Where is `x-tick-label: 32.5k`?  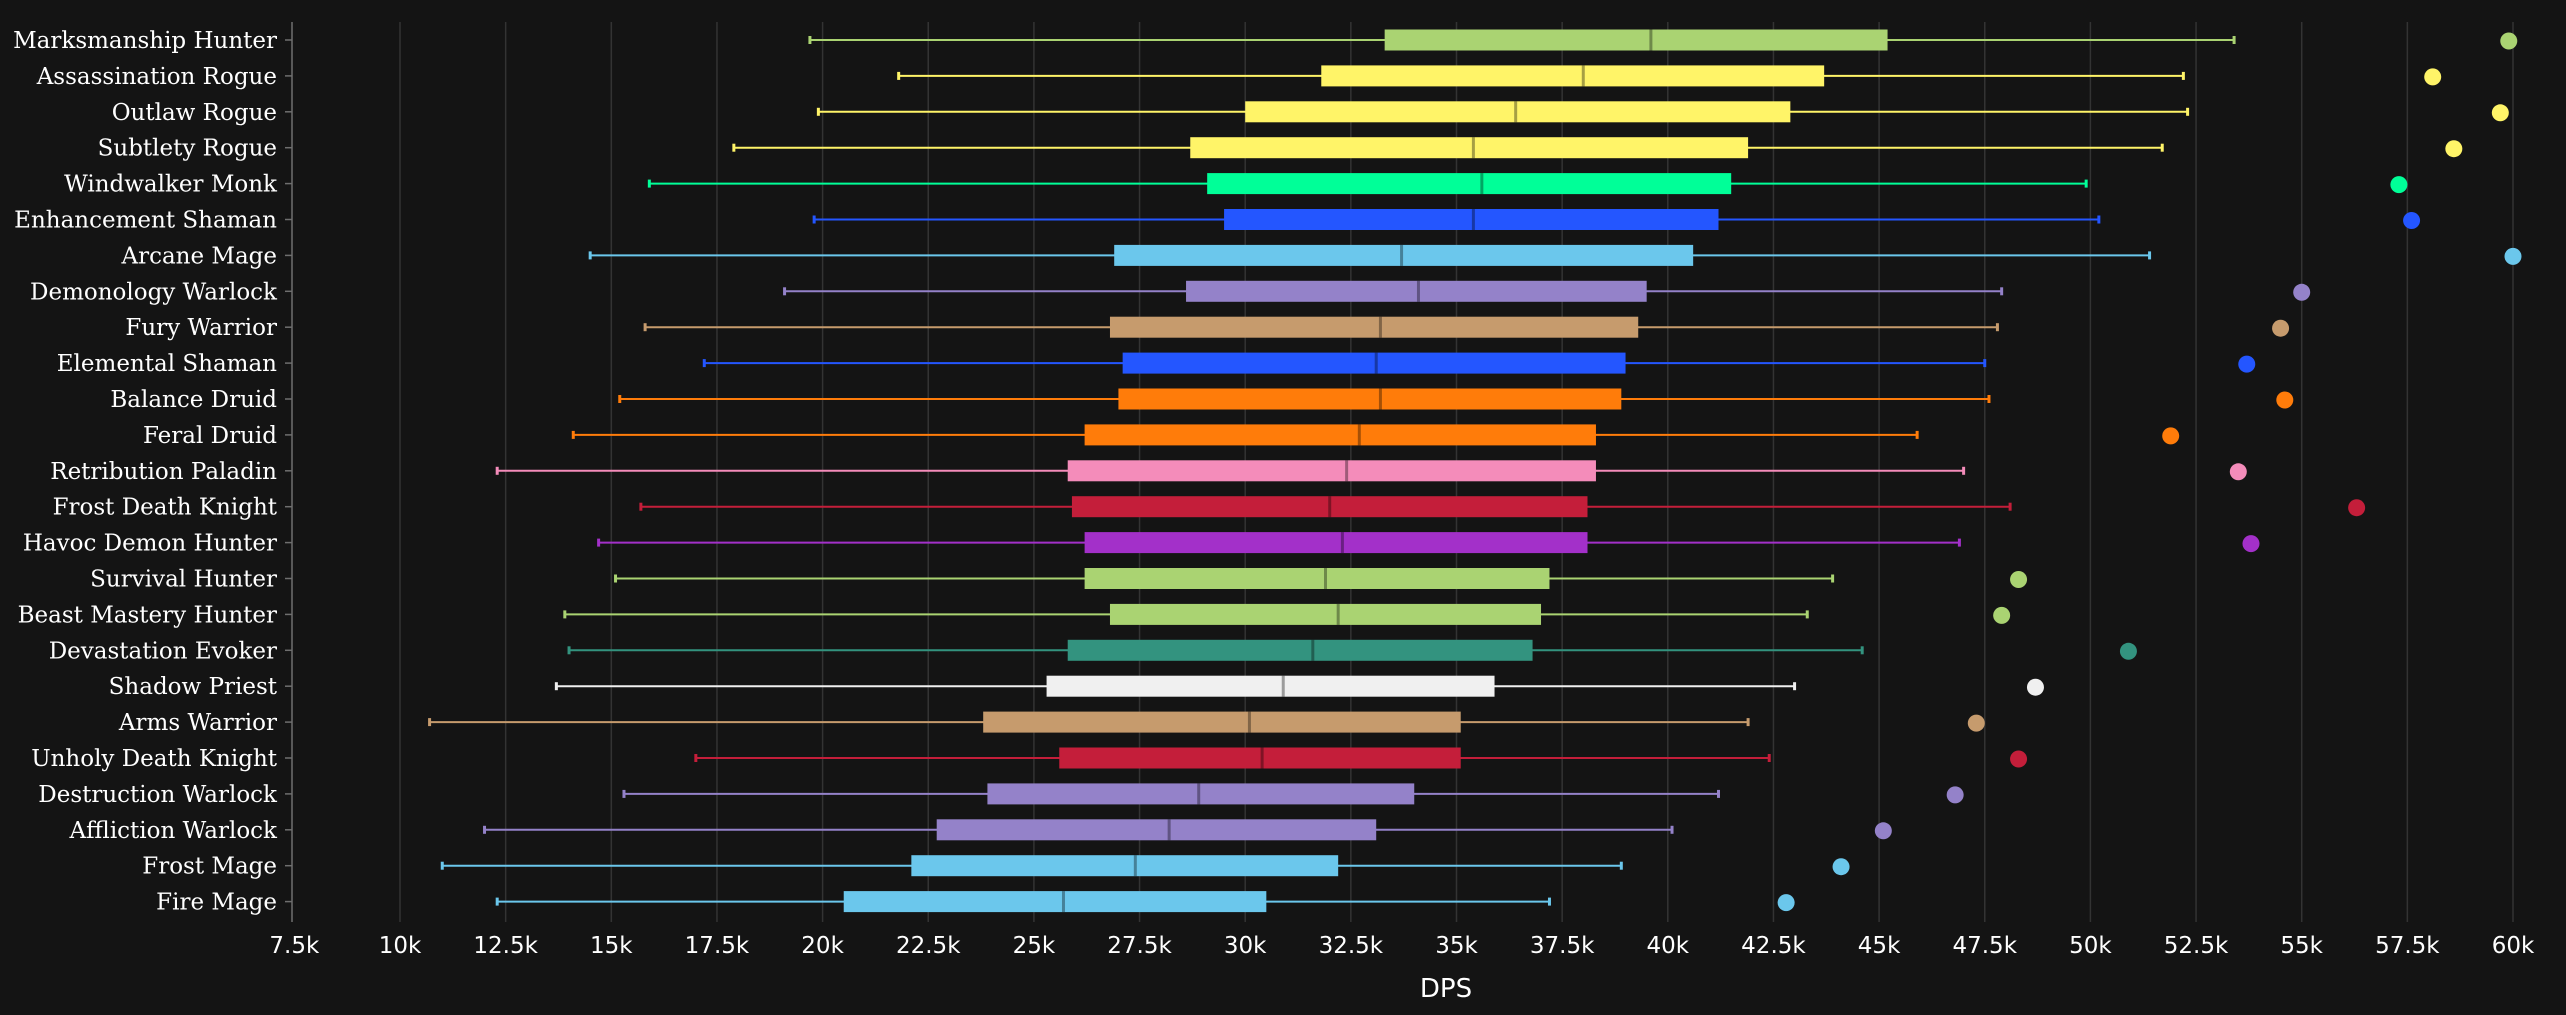 x-tick-label: 32.5k is located at coordinates (1351, 946).